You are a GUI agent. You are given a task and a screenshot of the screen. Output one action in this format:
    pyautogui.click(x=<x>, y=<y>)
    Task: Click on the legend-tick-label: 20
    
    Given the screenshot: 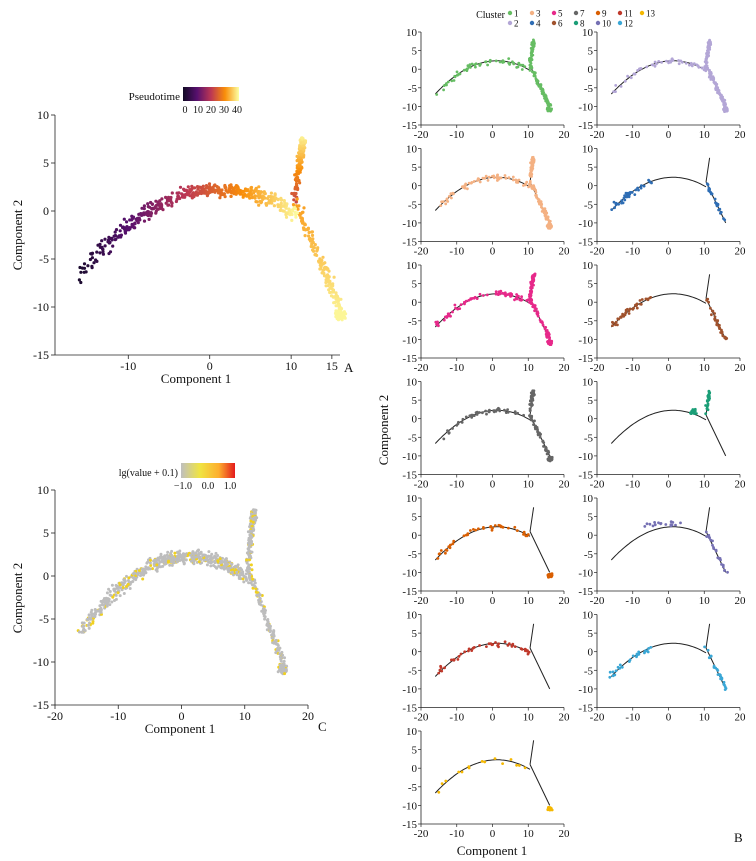 What is the action you would take?
    pyautogui.click(x=211, y=110)
    